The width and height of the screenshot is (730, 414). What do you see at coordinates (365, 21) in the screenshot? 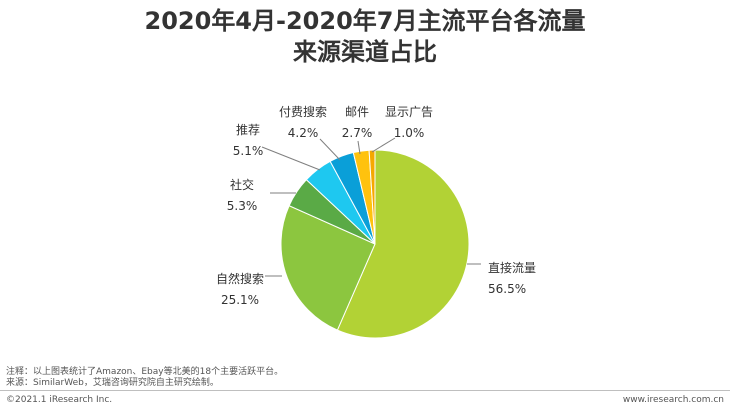
I see `chart-title-line-1: 2020年4月-2020年7月主流平台各流量` at bounding box center [365, 21].